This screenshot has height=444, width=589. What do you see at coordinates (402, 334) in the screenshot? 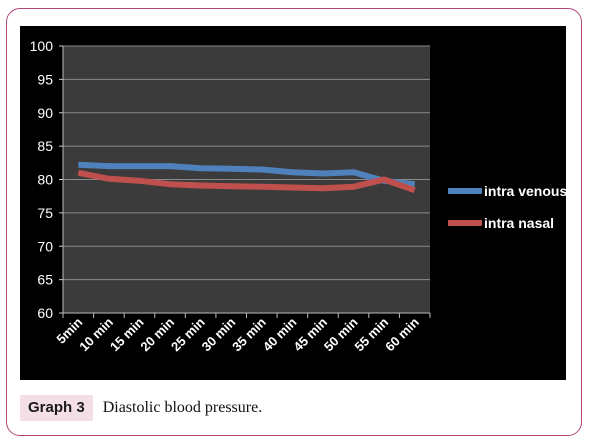
I see `x-tick-label: 60 min` at bounding box center [402, 334].